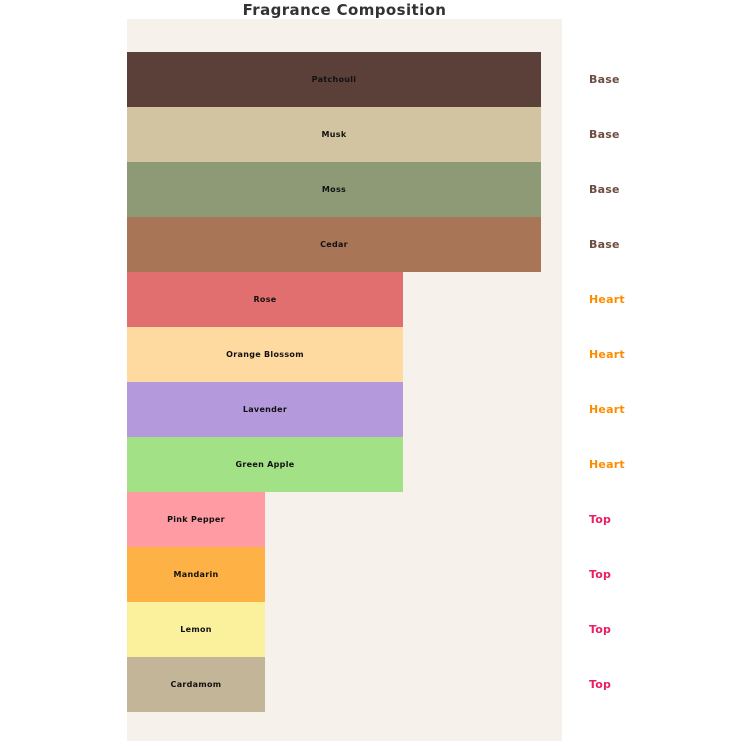 Image resolution: width=746 pixels, height=746 pixels. I want to click on bar-orange-blossom: Orange Blossom, so click(265, 354).